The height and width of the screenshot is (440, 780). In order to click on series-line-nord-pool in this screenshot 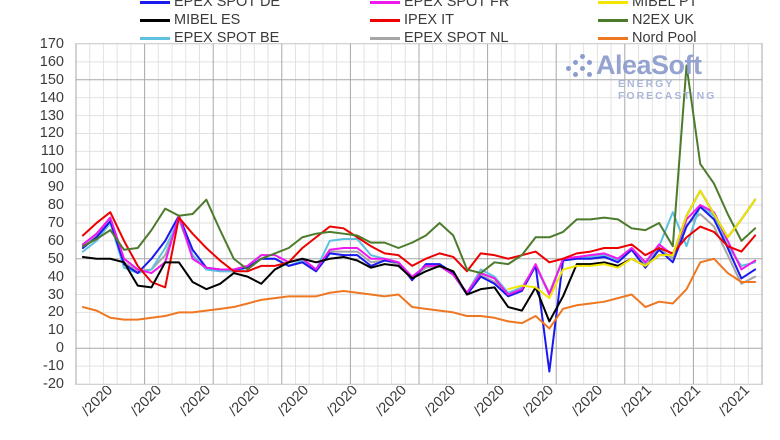, I will do `click(419, 293)`.